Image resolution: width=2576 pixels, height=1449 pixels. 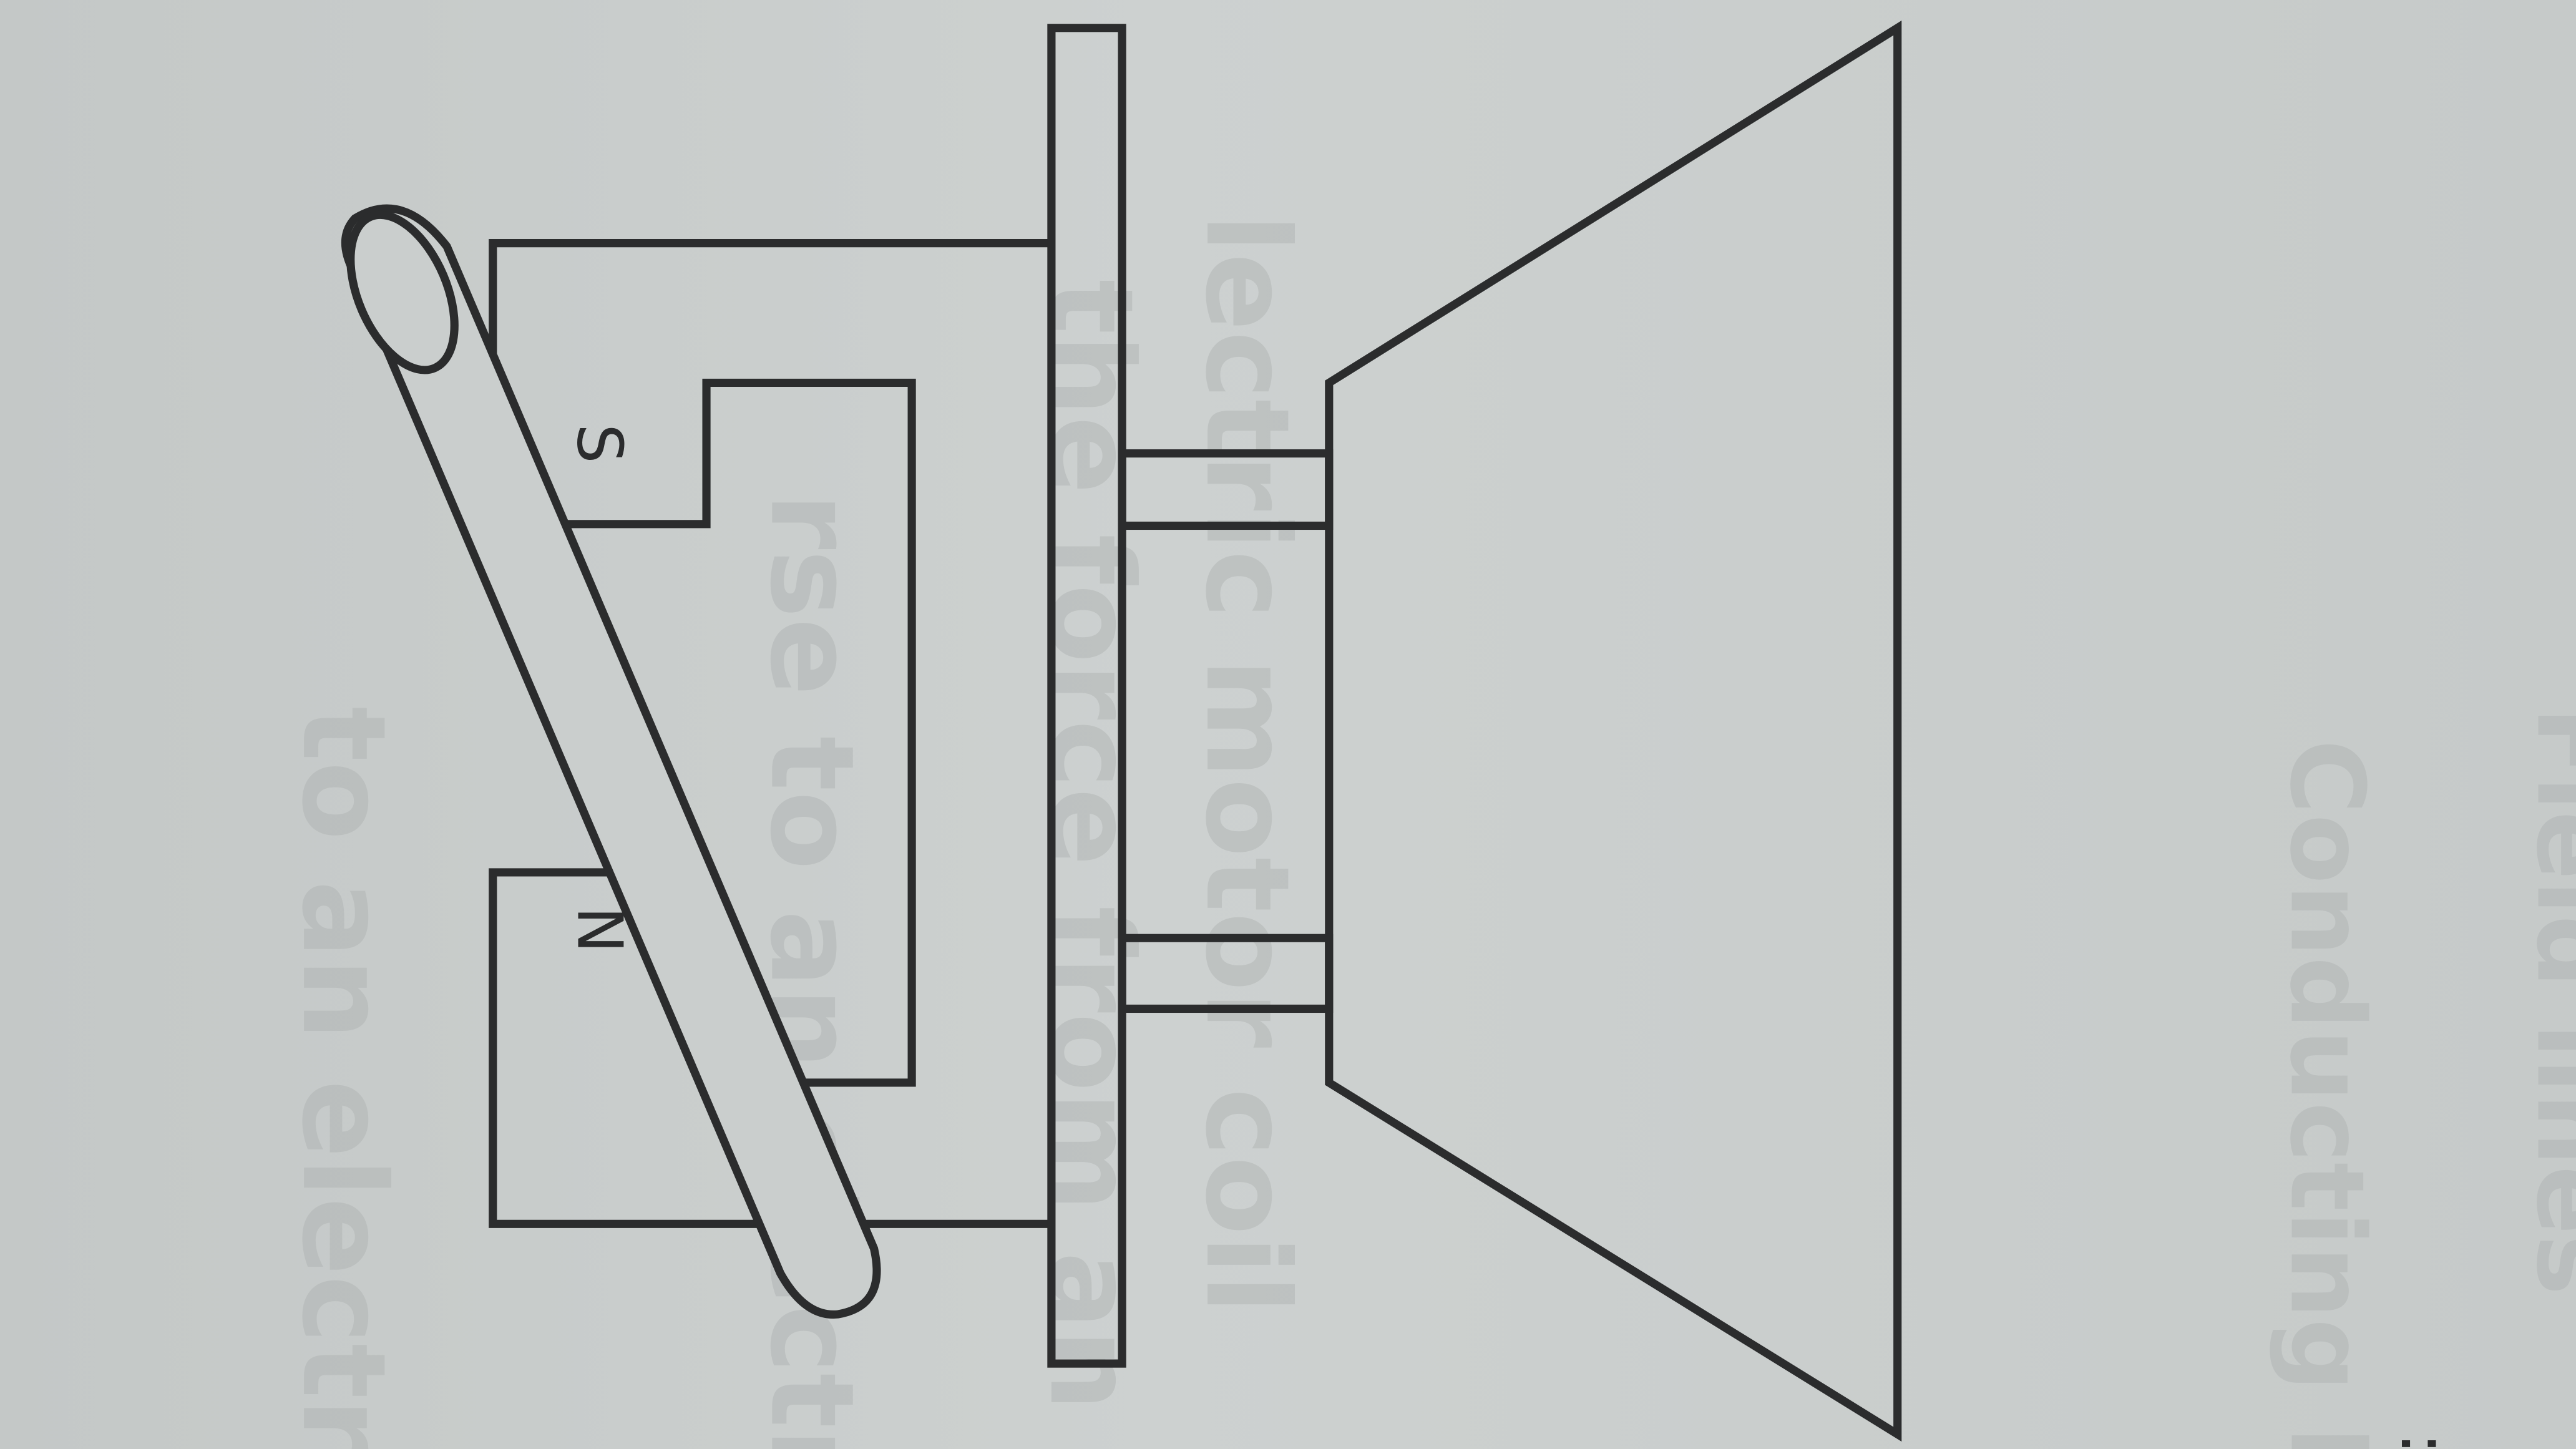 I want to click on bleed-text-6: Field lines, so click(x=2545, y=1000).